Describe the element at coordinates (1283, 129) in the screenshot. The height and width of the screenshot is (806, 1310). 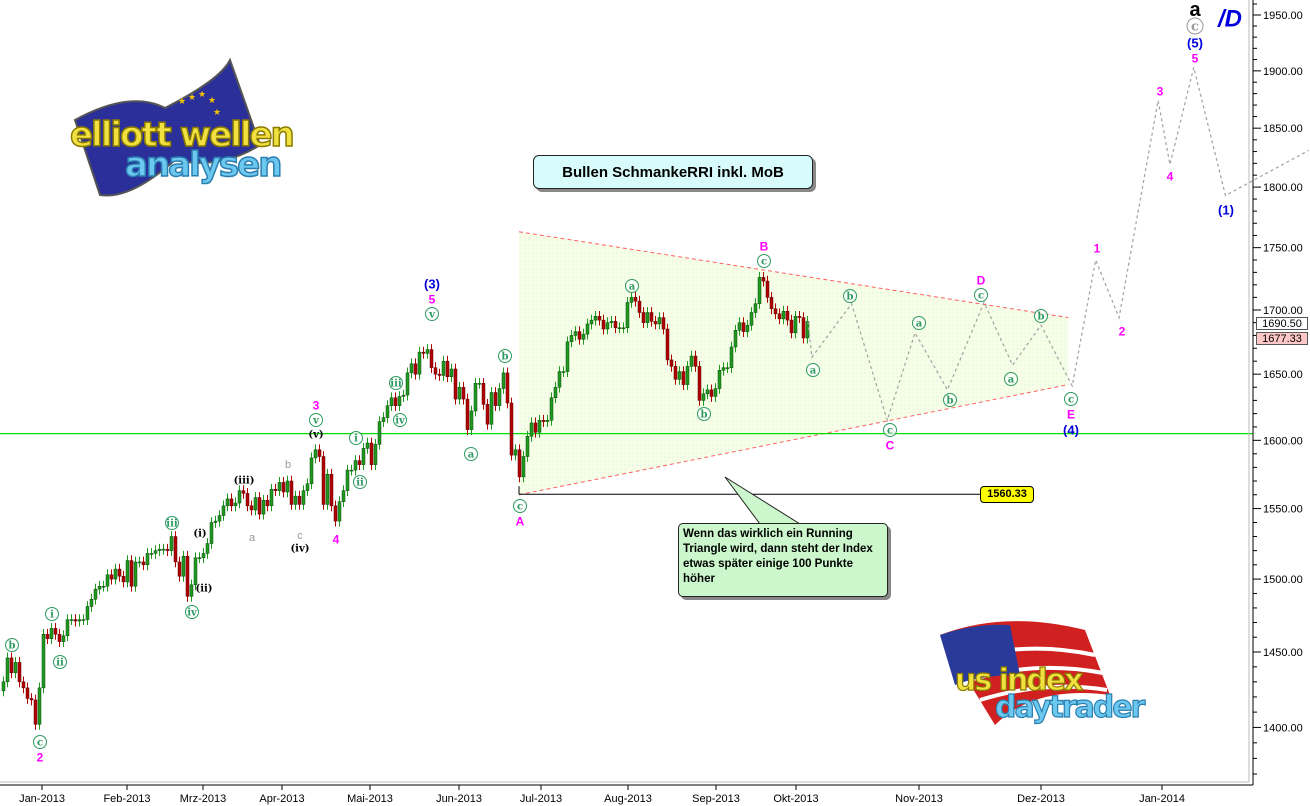
I see `y-tick-label: 1850.00` at that location.